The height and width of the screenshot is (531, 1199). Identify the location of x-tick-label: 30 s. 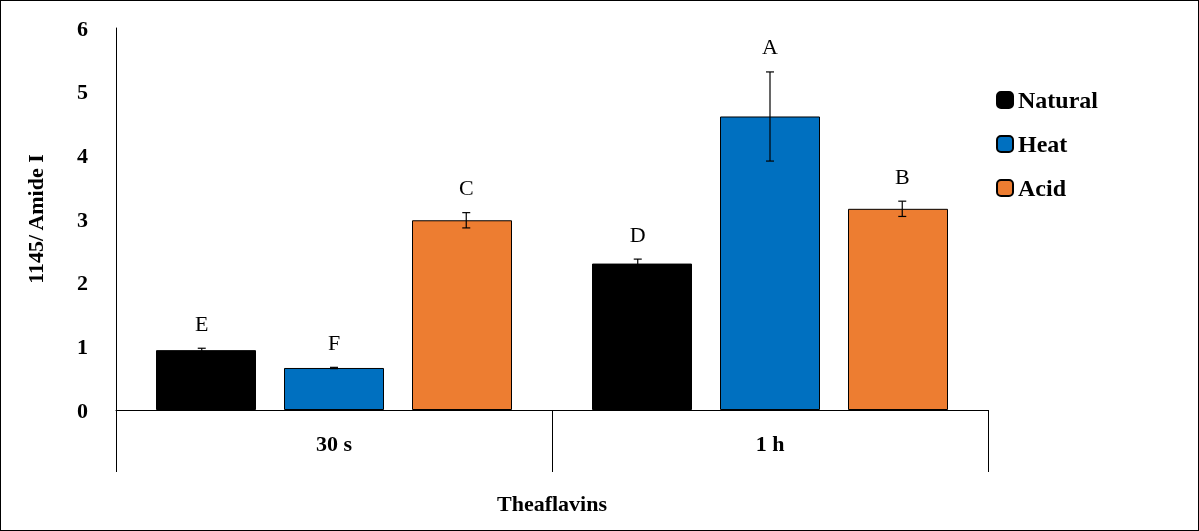
(334, 443).